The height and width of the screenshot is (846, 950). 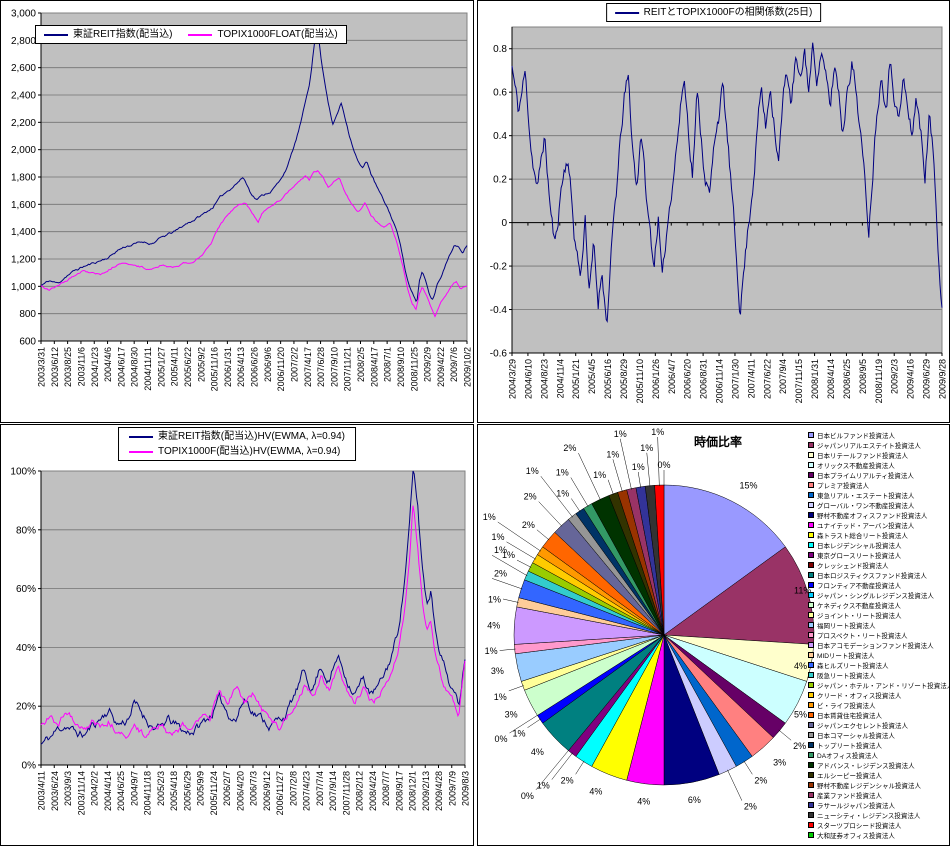 I want to click on pie-percent-label: 11%, so click(x=802, y=590).